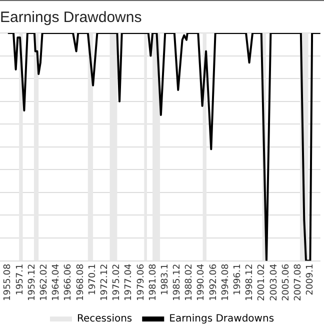 The height and width of the screenshot is (335, 324). Describe the element at coordinates (104, 319) in the screenshot. I see `legend-label: Recessions` at that location.